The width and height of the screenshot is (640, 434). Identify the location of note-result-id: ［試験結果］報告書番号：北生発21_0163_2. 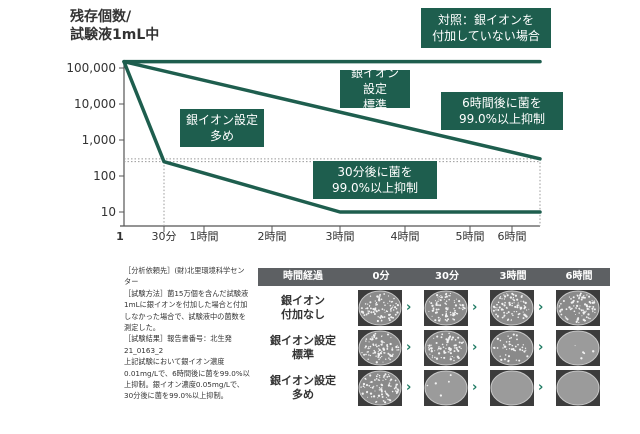
(178, 344).